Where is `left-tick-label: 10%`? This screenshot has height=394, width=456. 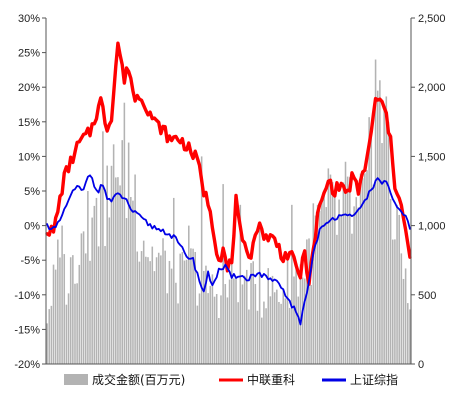
left-tick-label: 10% is located at coordinates (29, 157).